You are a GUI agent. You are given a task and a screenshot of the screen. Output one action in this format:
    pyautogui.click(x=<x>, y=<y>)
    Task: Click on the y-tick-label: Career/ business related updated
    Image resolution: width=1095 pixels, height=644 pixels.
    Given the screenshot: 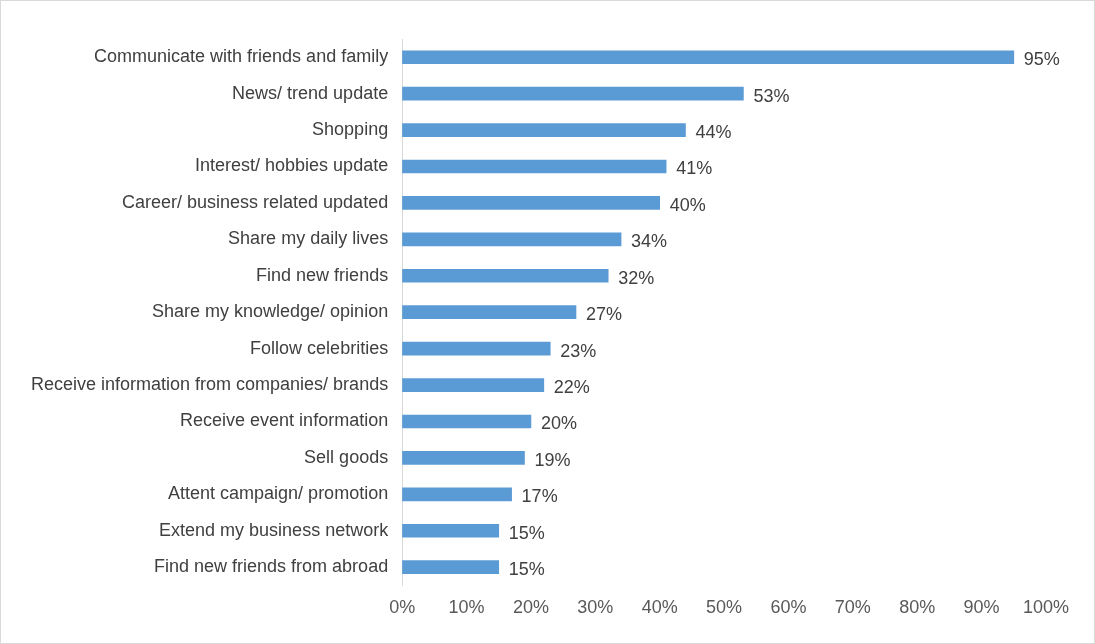 What is the action you would take?
    pyautogui.click(x=255, y=201)
    